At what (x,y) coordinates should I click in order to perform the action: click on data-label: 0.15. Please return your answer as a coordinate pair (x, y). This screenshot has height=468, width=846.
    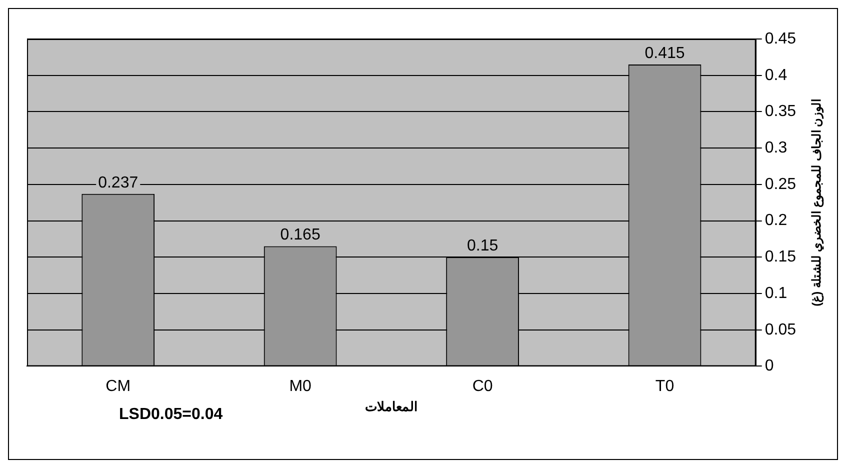
    Looking at the image, I should click on (482, 246).